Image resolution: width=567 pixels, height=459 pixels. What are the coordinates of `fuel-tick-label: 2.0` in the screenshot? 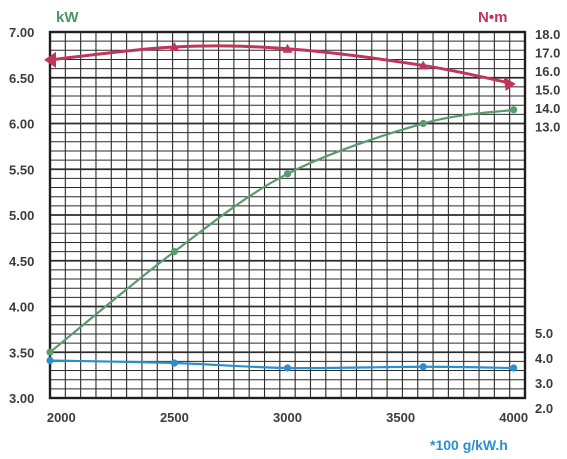 It's located at (544, 408).